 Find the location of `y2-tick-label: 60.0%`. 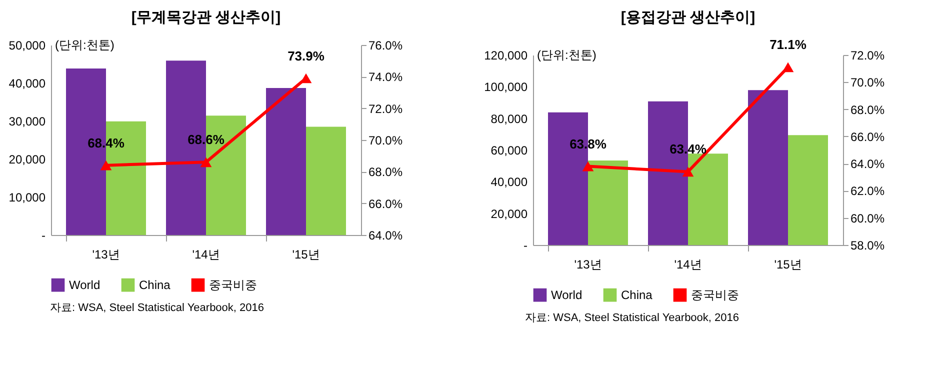

y2-tick-label: 60.0% is located at coordinates (867, 218).